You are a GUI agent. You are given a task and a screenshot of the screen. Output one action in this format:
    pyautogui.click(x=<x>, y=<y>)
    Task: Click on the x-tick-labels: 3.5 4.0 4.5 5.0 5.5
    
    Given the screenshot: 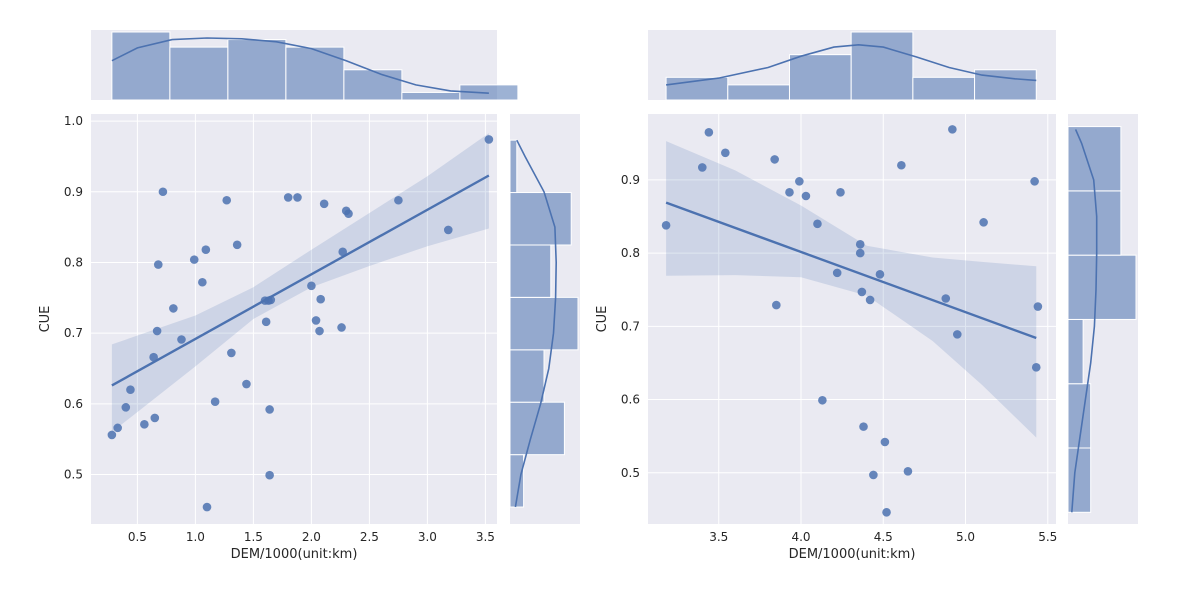 What is the action you would take?
    pyautogui.click(x=883, y=537)
    